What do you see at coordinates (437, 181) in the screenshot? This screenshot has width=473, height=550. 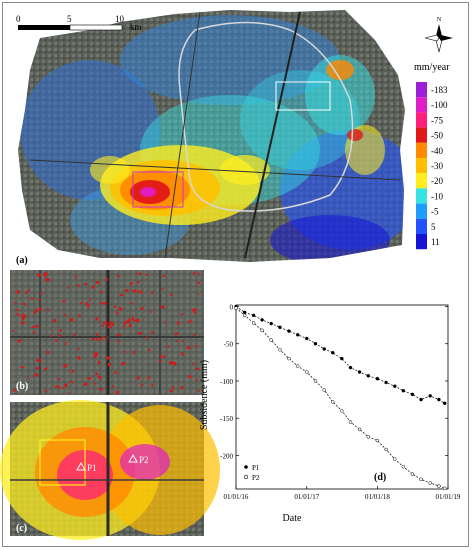 I see `legend-label: -20` at bounding box center [437, 181].